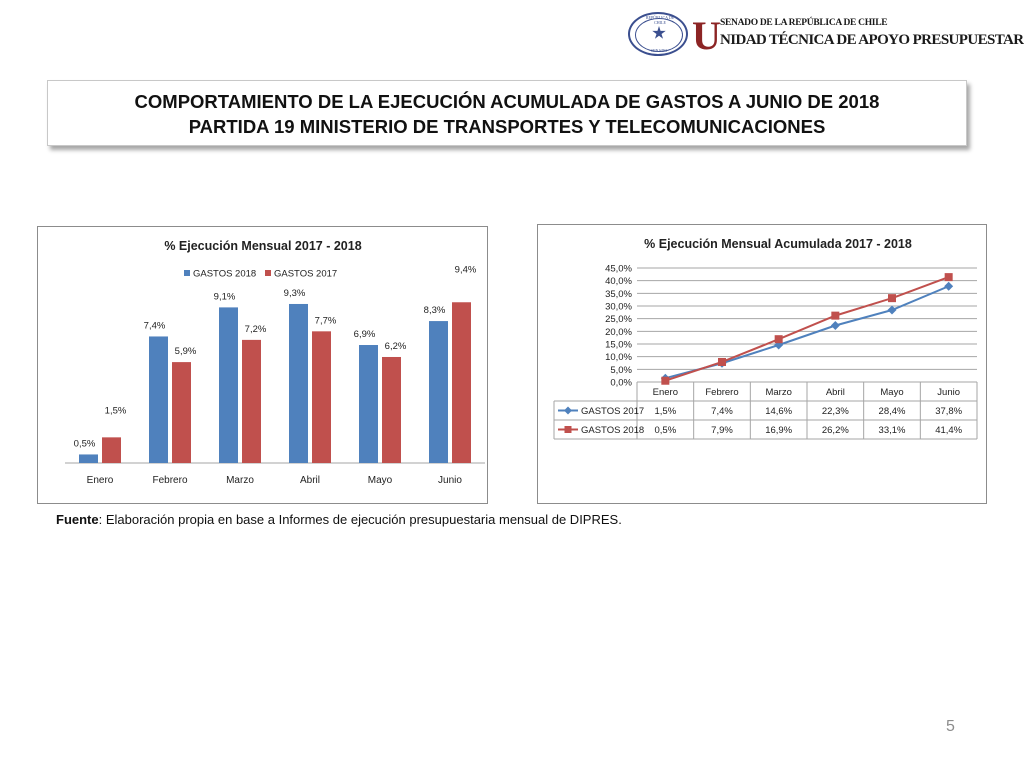  I want to click on y-tick-label: 45,0%, so click(618, 269).